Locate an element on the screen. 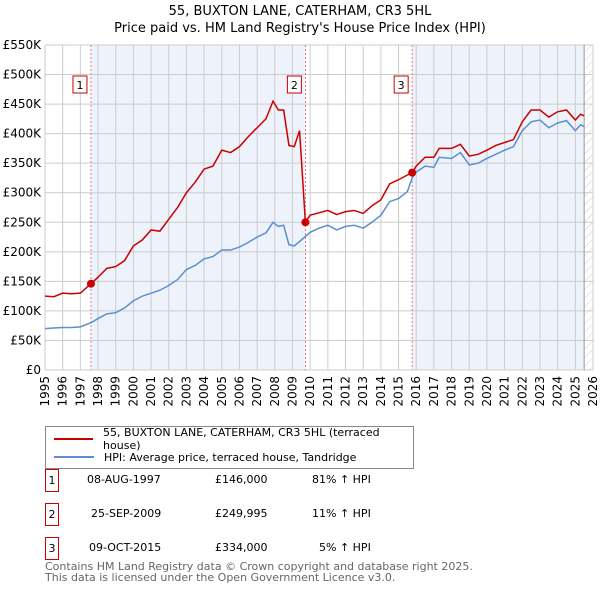 Image resolution: width=600 pixels, height=590 pixels. x-tick-label: 2020 is located at coordinates (487, 391).